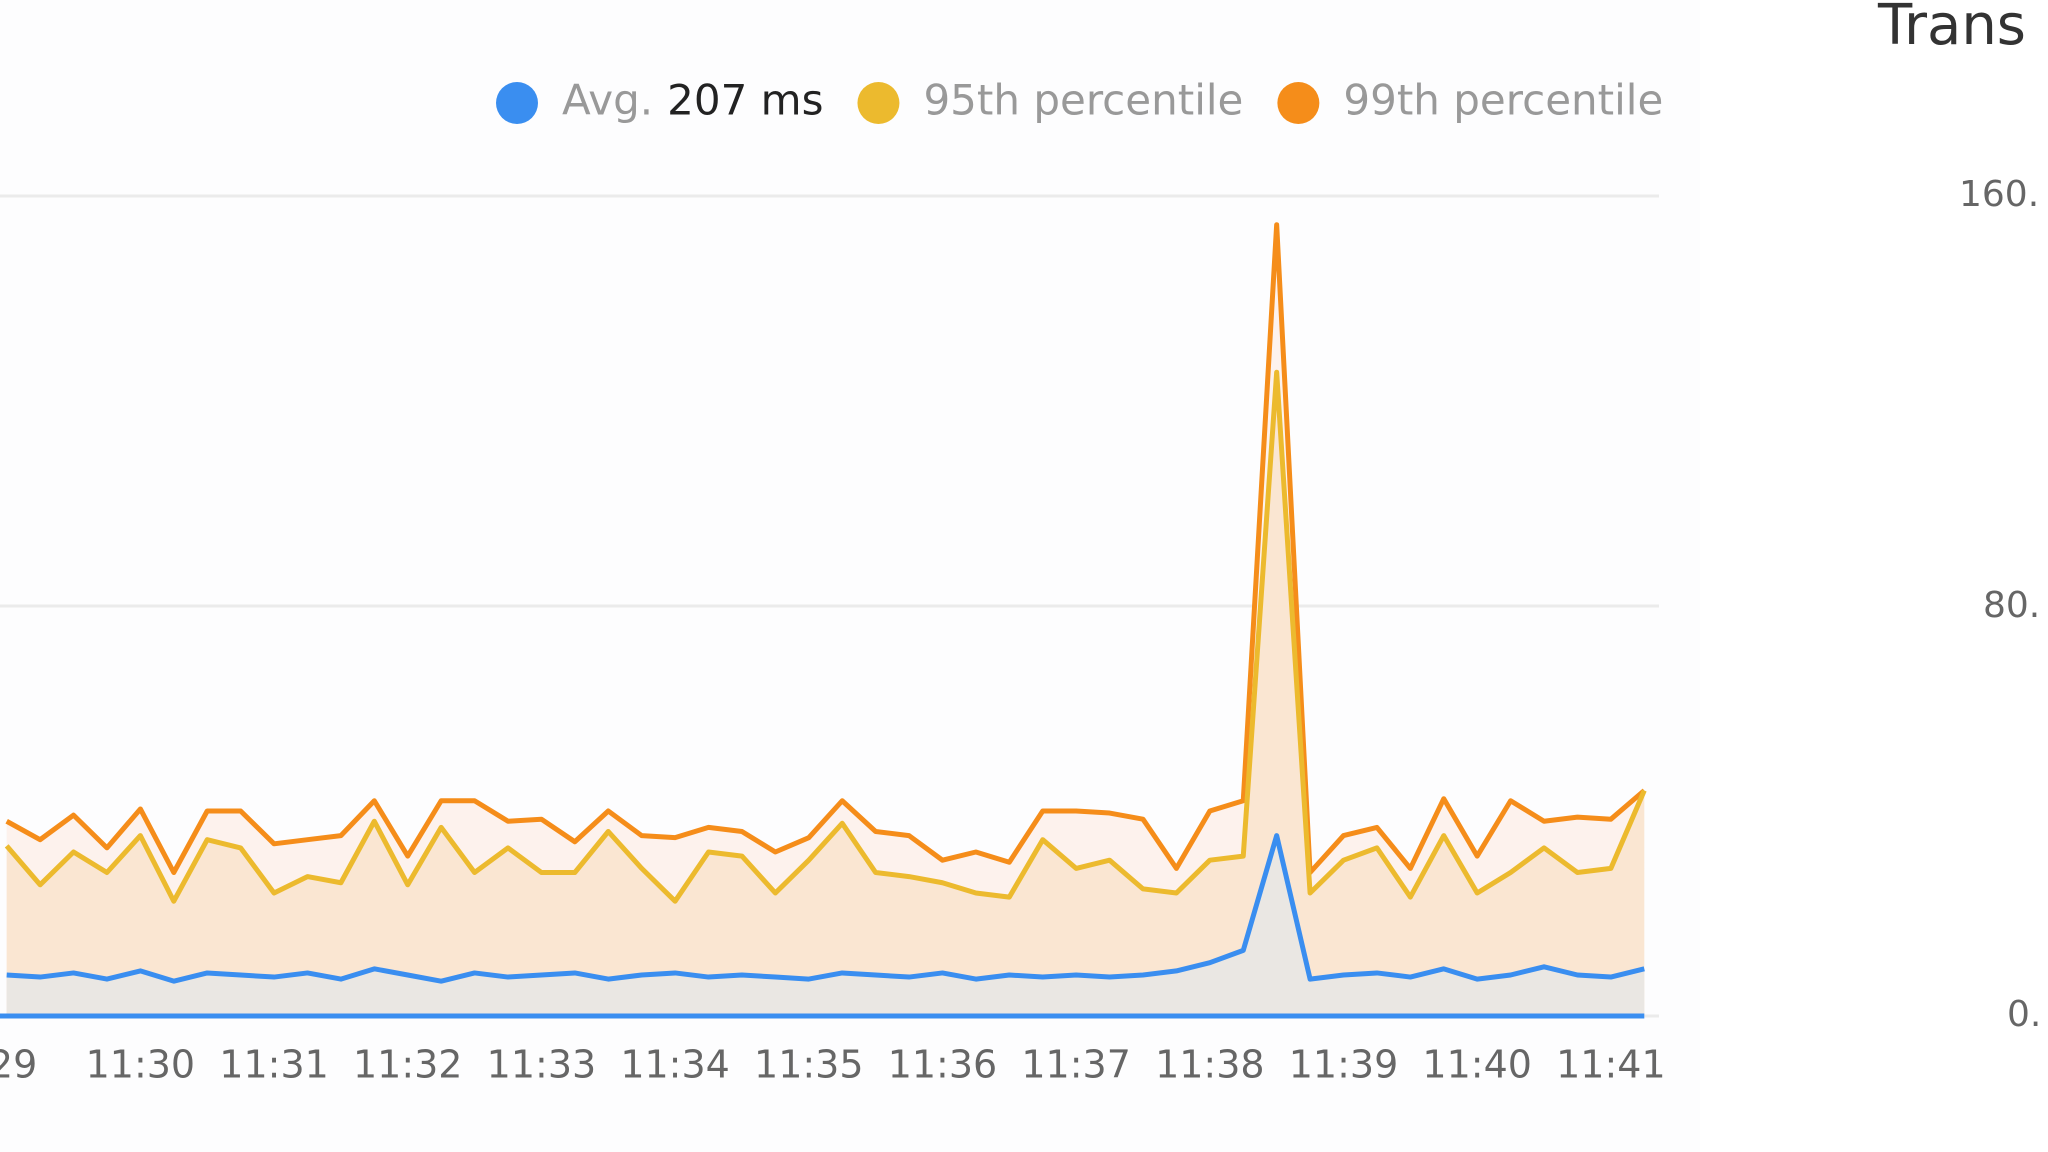 Image resolution: width=2048 pixels, height=1152 pixels. Describe the element at coordinates (1344, 1065) in the screenshot. I see `x-tick-label: 11:39` at that location.